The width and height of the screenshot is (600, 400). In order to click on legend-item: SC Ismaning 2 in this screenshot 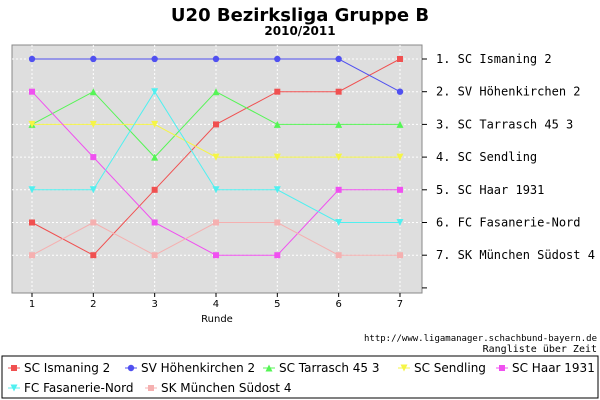, I will do `click(59, 368)`.